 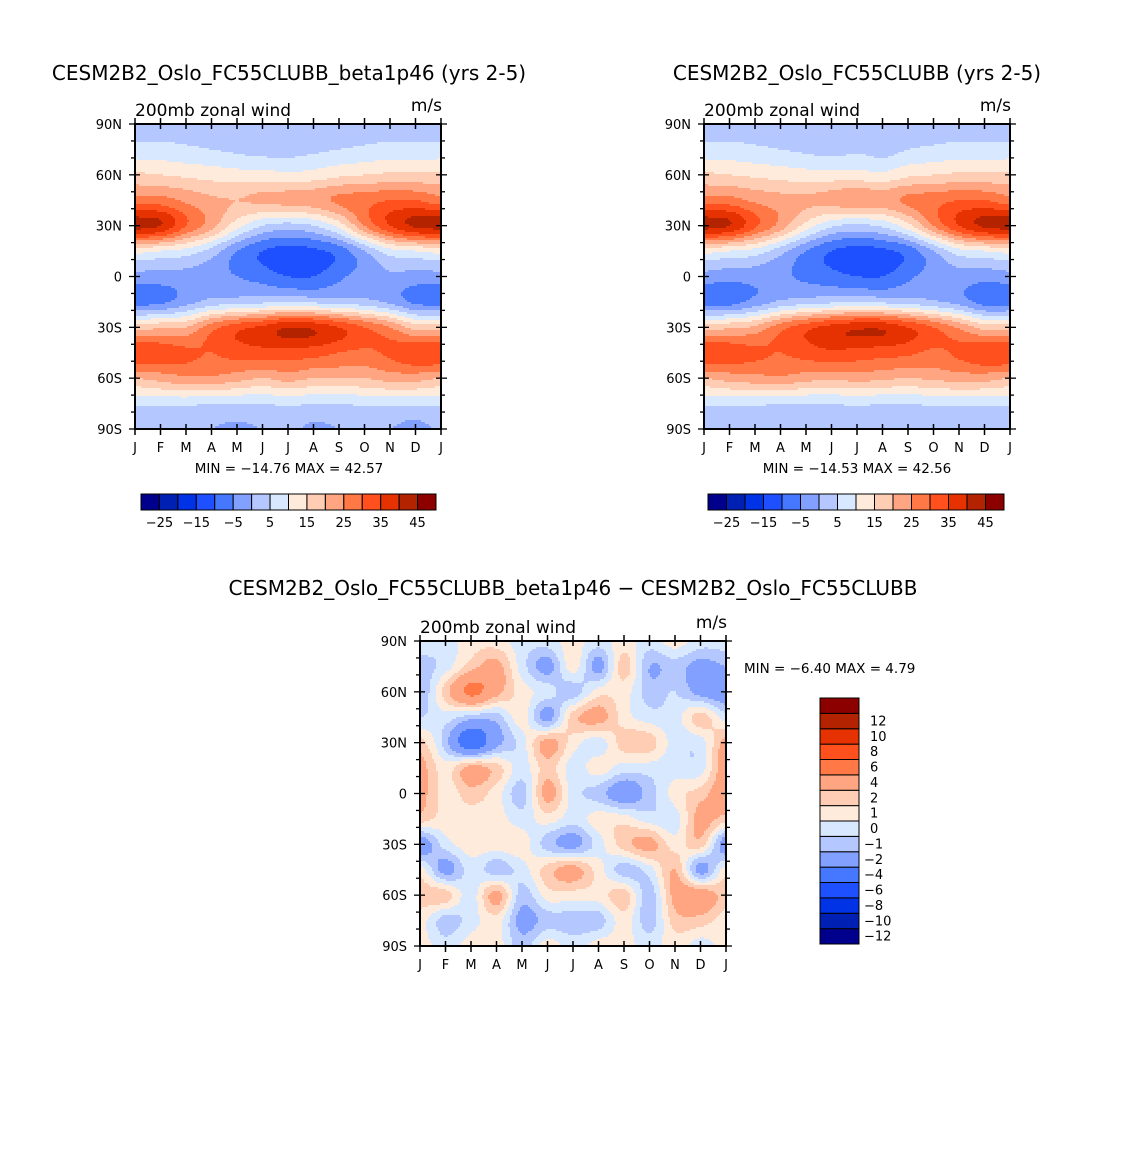 I want to click on x-tick-label: M, so click(x=521, y=965).